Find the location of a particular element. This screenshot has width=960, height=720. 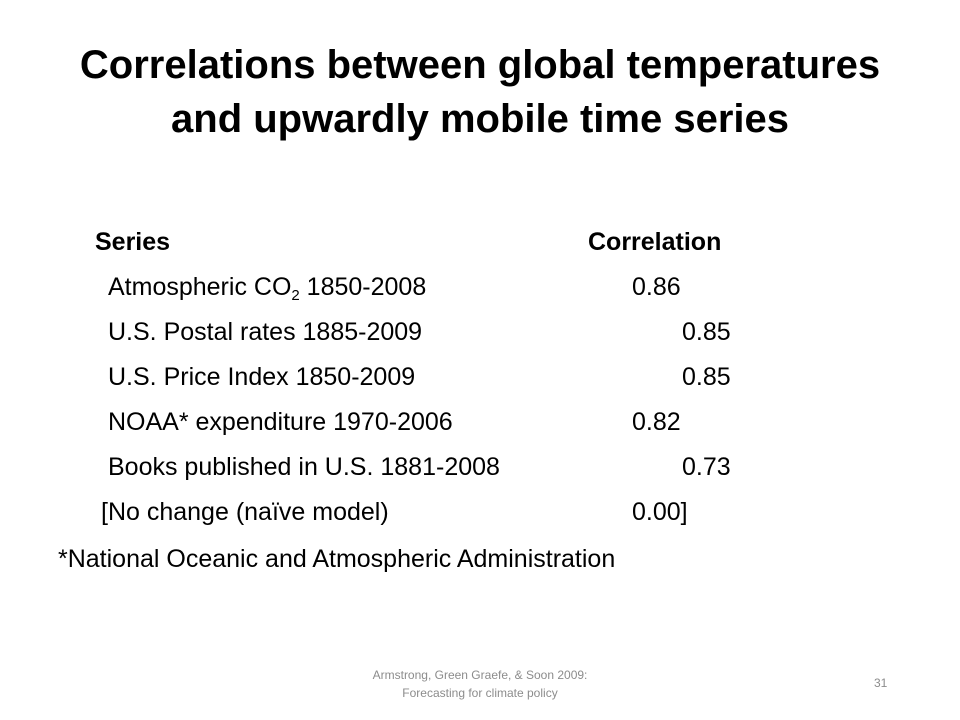

row-series-books: Books published in U.S. 1881-2008 is located at coordinates (304, 467).